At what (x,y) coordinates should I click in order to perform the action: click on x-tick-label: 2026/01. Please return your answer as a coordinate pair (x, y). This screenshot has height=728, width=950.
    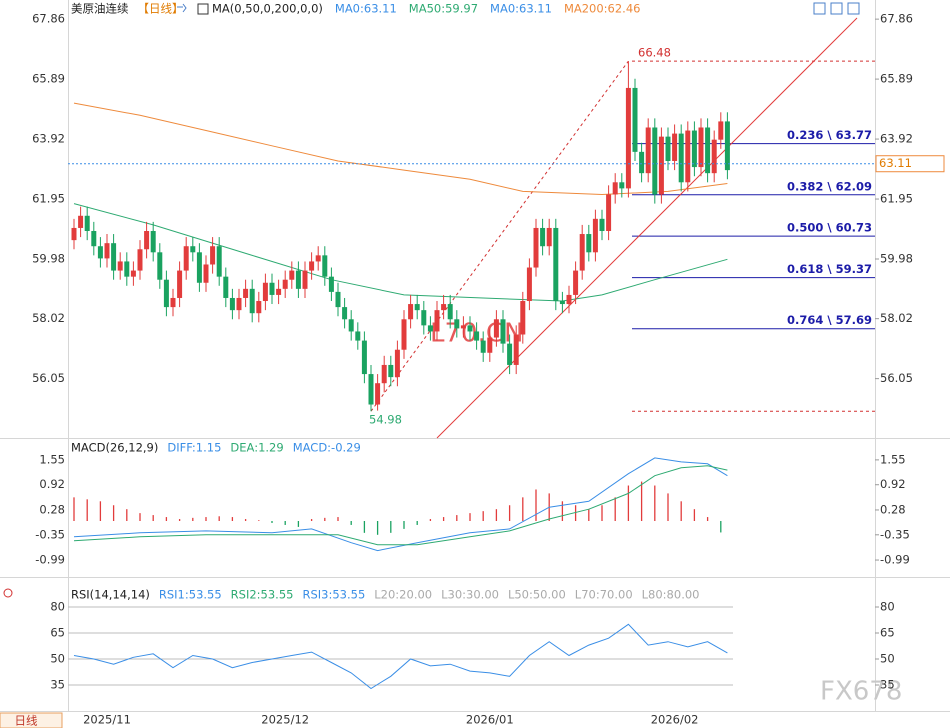
    Looking at the image, I should click on (490, 720).